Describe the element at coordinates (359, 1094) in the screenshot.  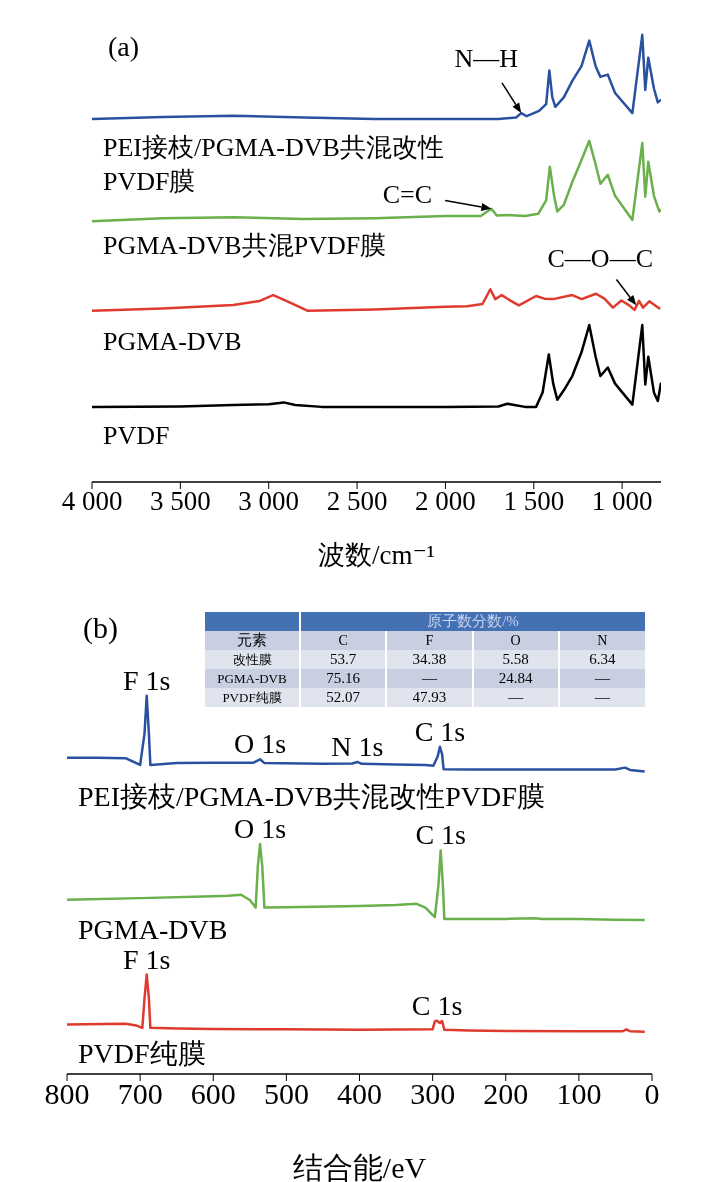
I see `x-tick-label: 400` at that location.